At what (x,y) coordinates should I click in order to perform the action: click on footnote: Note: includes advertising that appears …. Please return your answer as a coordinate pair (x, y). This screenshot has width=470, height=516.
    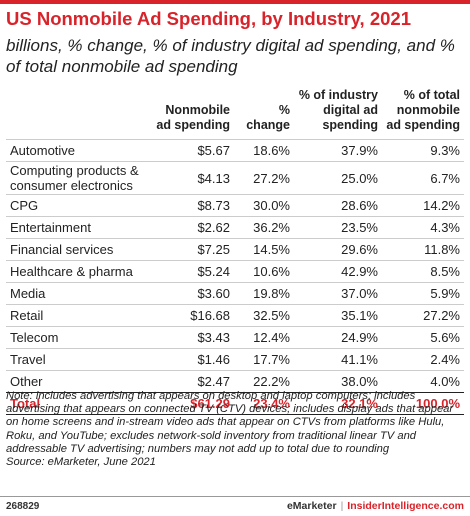
    Looking at the image, I should click on (236, 429).